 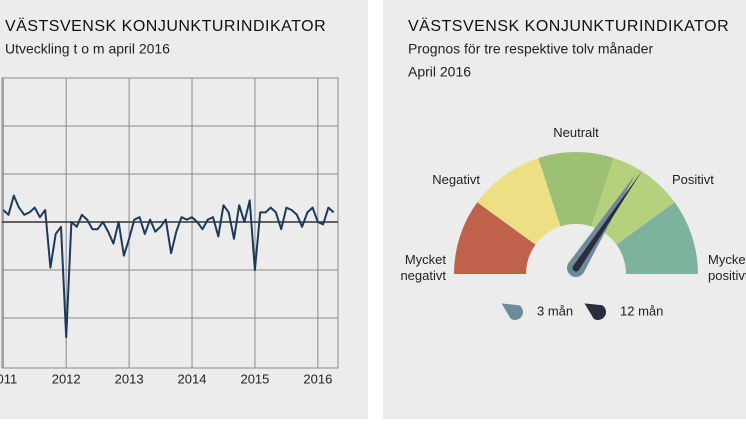 I want to click on x-tick-label: 2013, so click(x=129, y=378).